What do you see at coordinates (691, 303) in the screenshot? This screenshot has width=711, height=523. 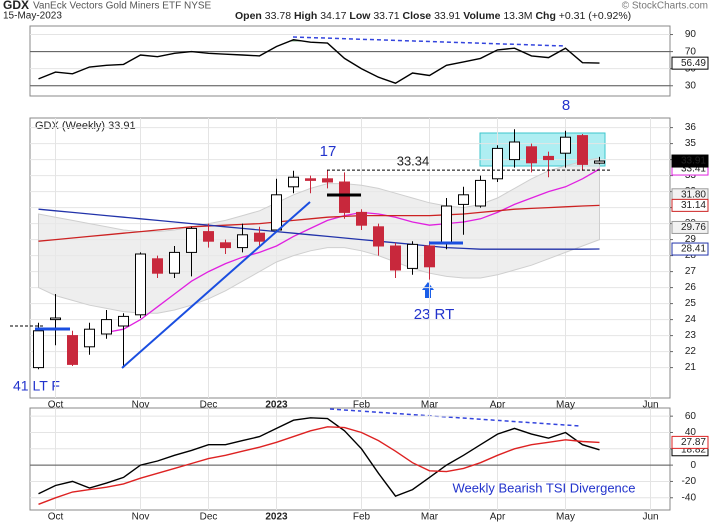 I see `y-tick-label: 25` at bounding box center [691, 303].